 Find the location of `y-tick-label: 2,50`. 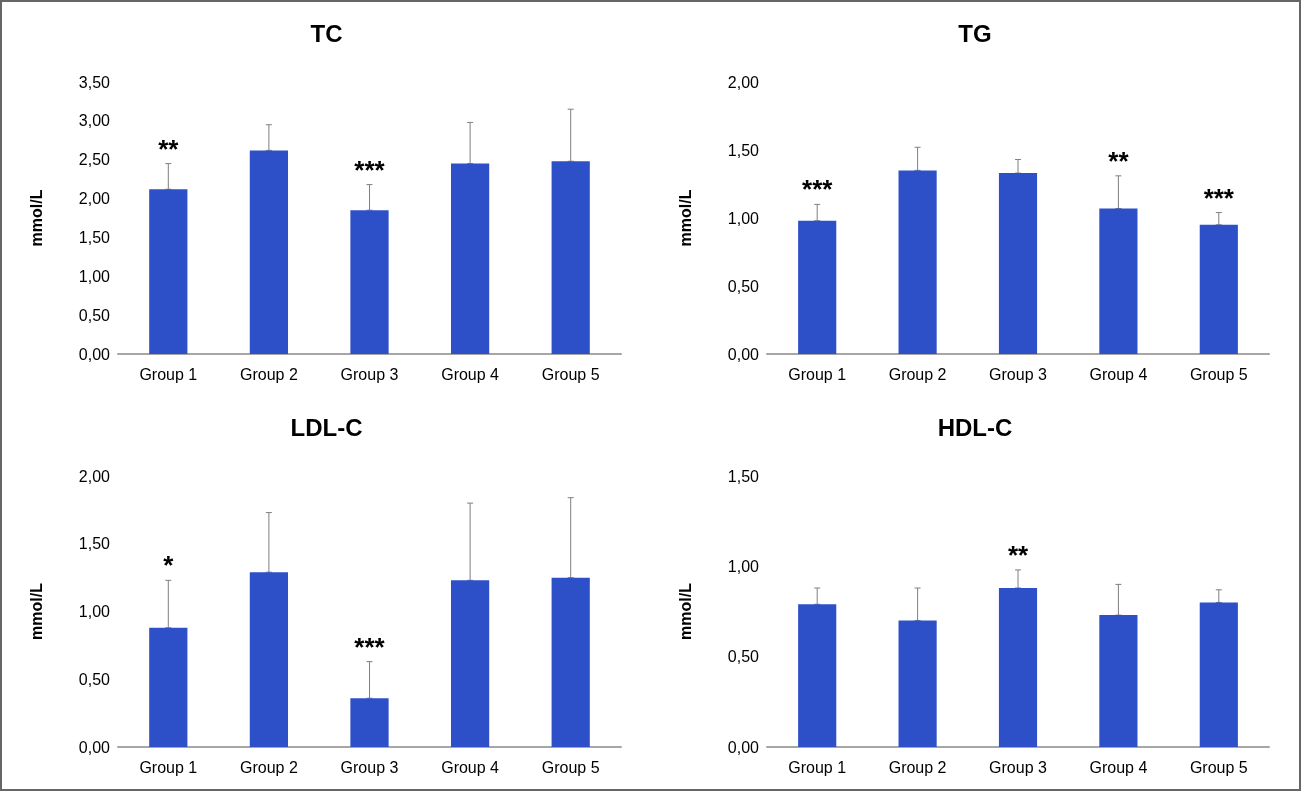

y-tick-label: 2,50 is located at coordinates (94, 160).